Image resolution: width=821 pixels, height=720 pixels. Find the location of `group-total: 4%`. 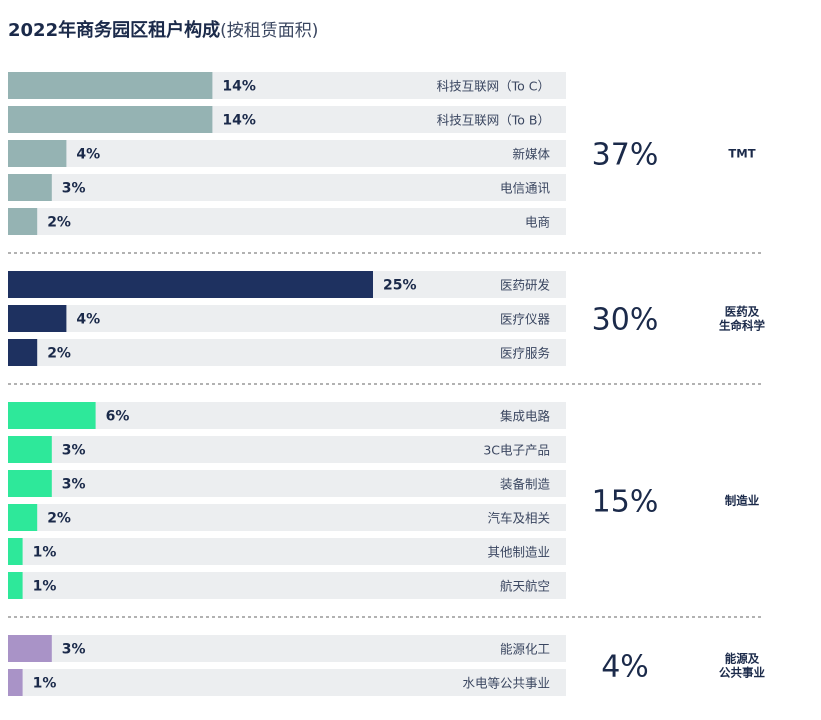

group-total: 4% is located at coordinates (625, 667).